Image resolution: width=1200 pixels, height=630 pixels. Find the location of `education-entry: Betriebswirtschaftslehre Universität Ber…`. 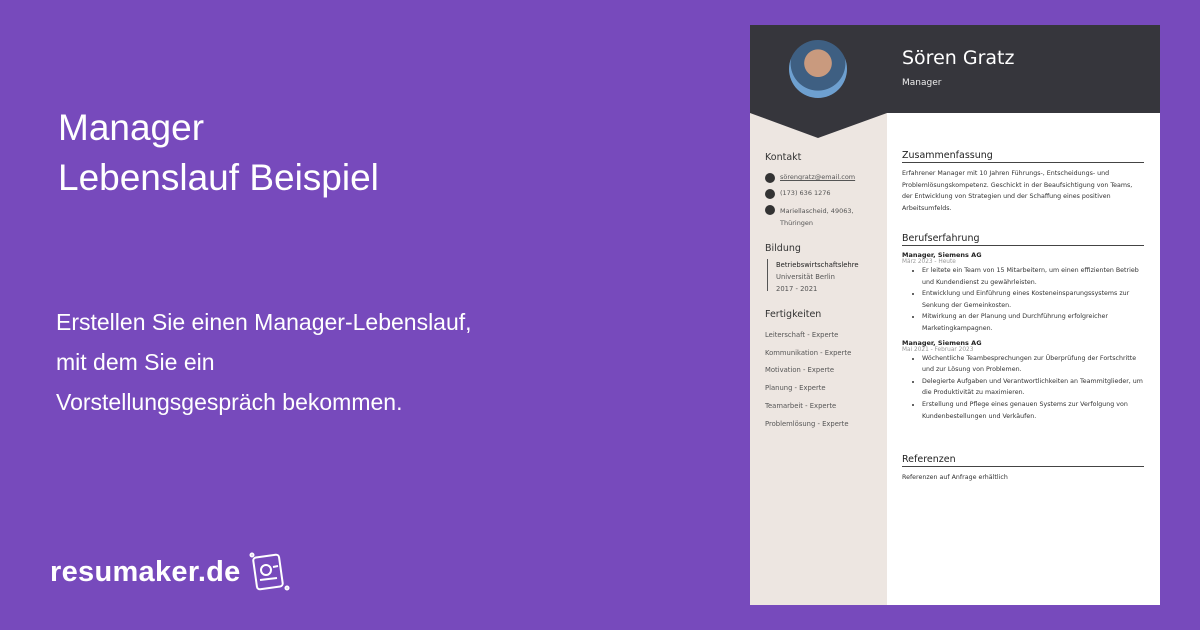

education-entry: Betriebswirtschaftslehre Universität Ber… is located at coordinates (813, 276).